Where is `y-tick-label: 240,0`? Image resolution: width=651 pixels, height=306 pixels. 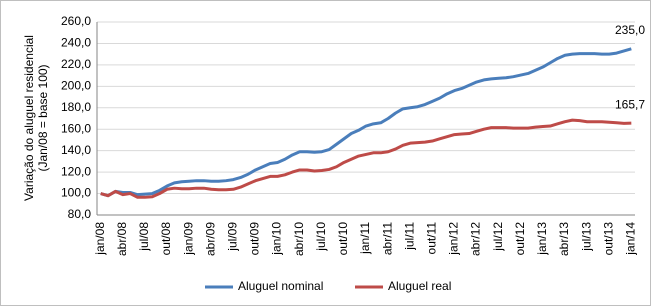 y-tick-label: 240,0 is located at coordinates (76, 43).